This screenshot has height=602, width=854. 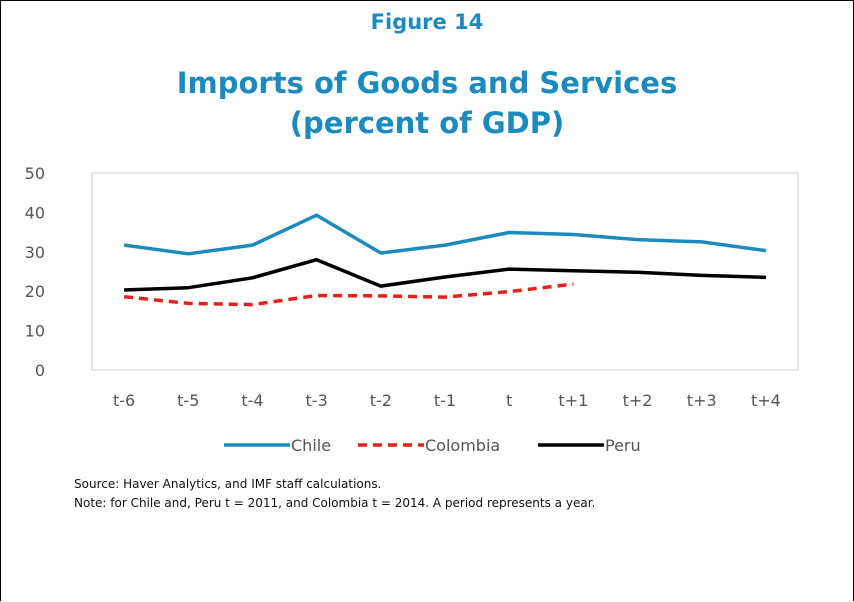 I want to click on x-tick-label: t-3, so click(x=317, y=400).